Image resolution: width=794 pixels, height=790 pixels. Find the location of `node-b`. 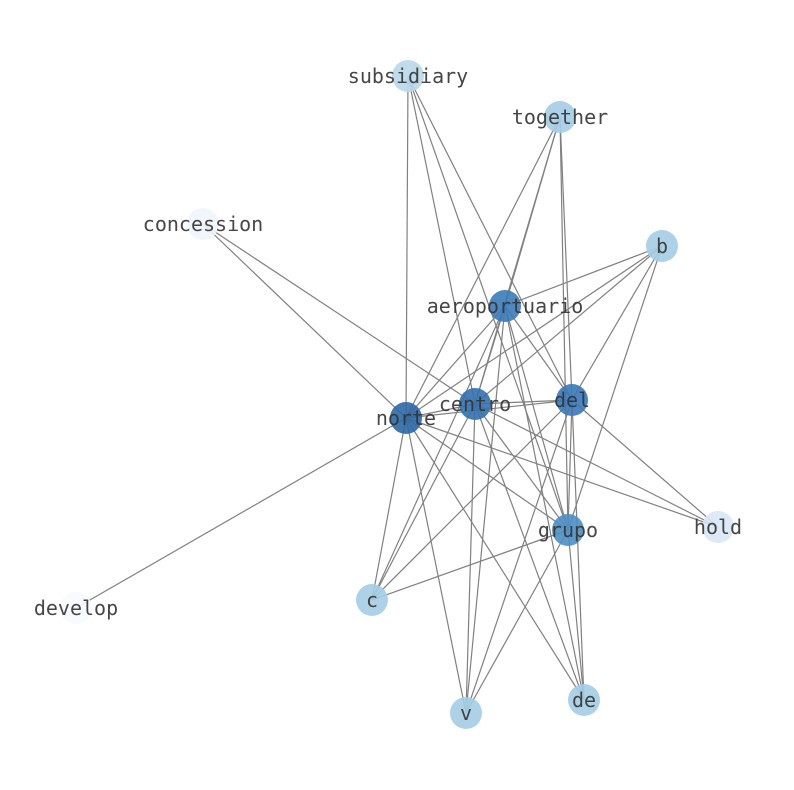

node-b is located at coordinates (662, 246).